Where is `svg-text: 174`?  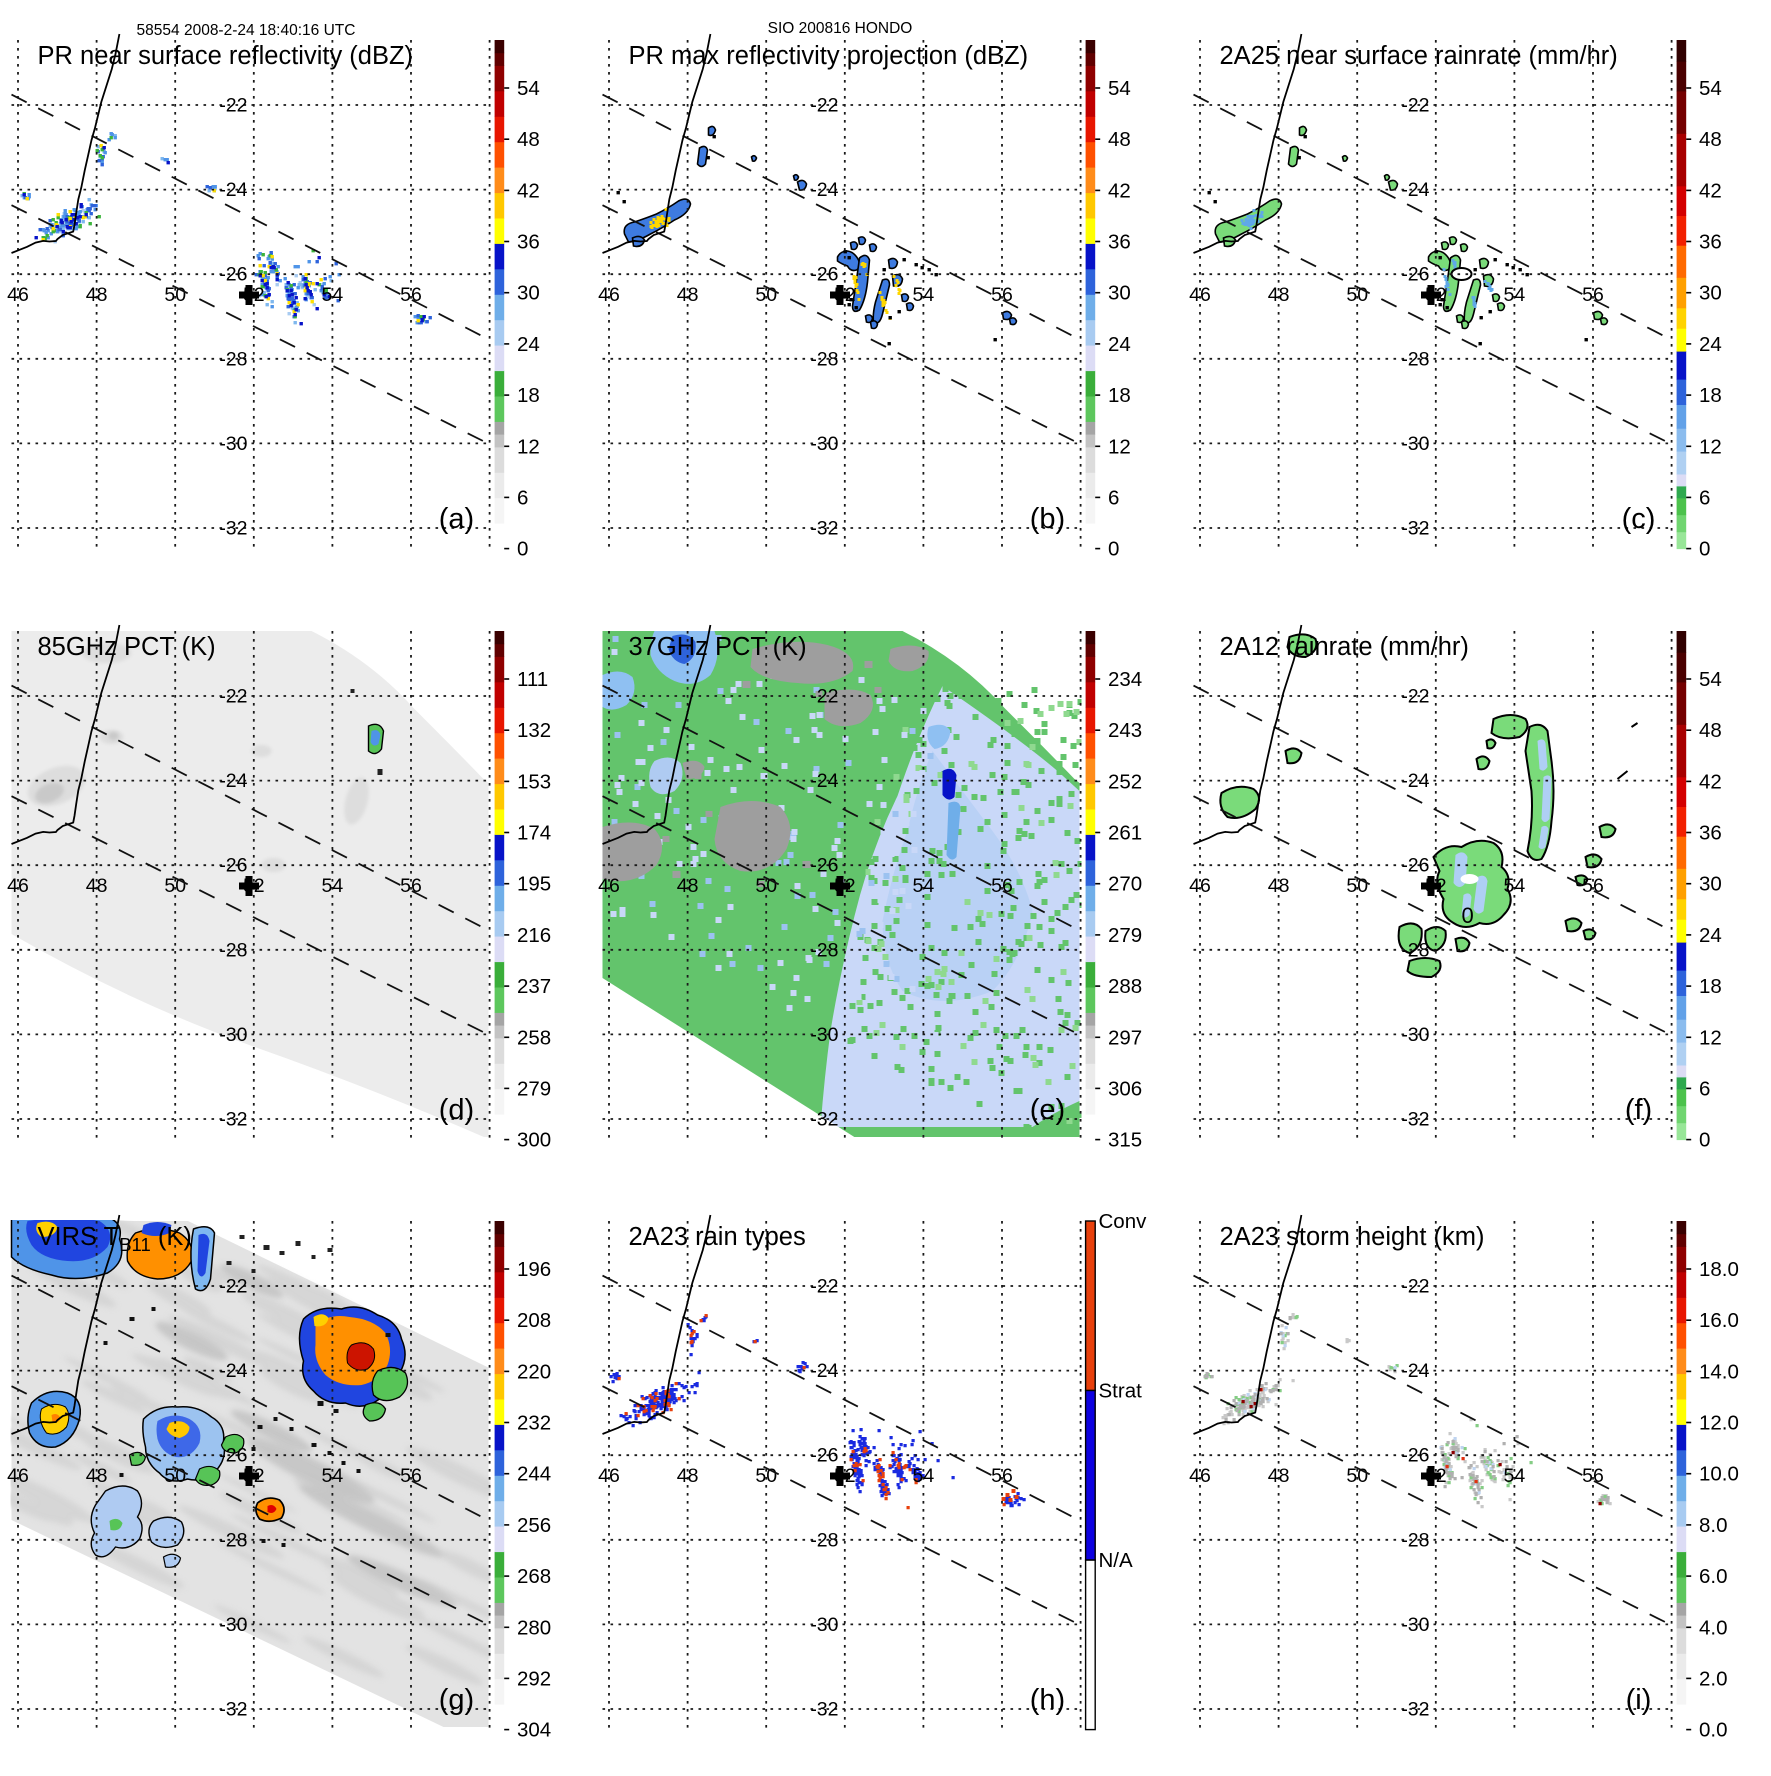
svg-text: 174 is located at coordinates (534, 833).